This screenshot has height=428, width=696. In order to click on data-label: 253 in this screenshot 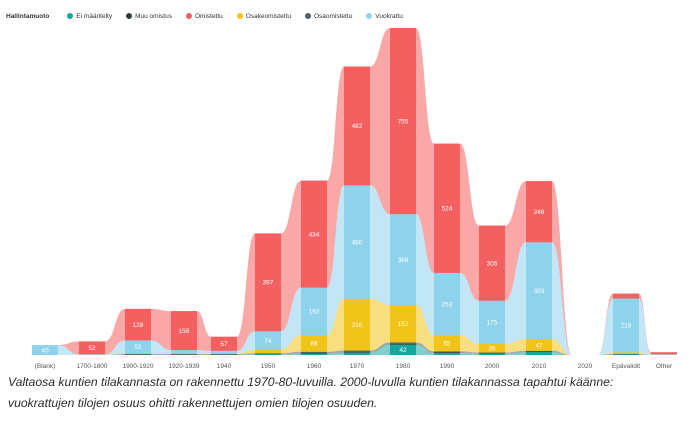, I will do `click(447, 304)`.